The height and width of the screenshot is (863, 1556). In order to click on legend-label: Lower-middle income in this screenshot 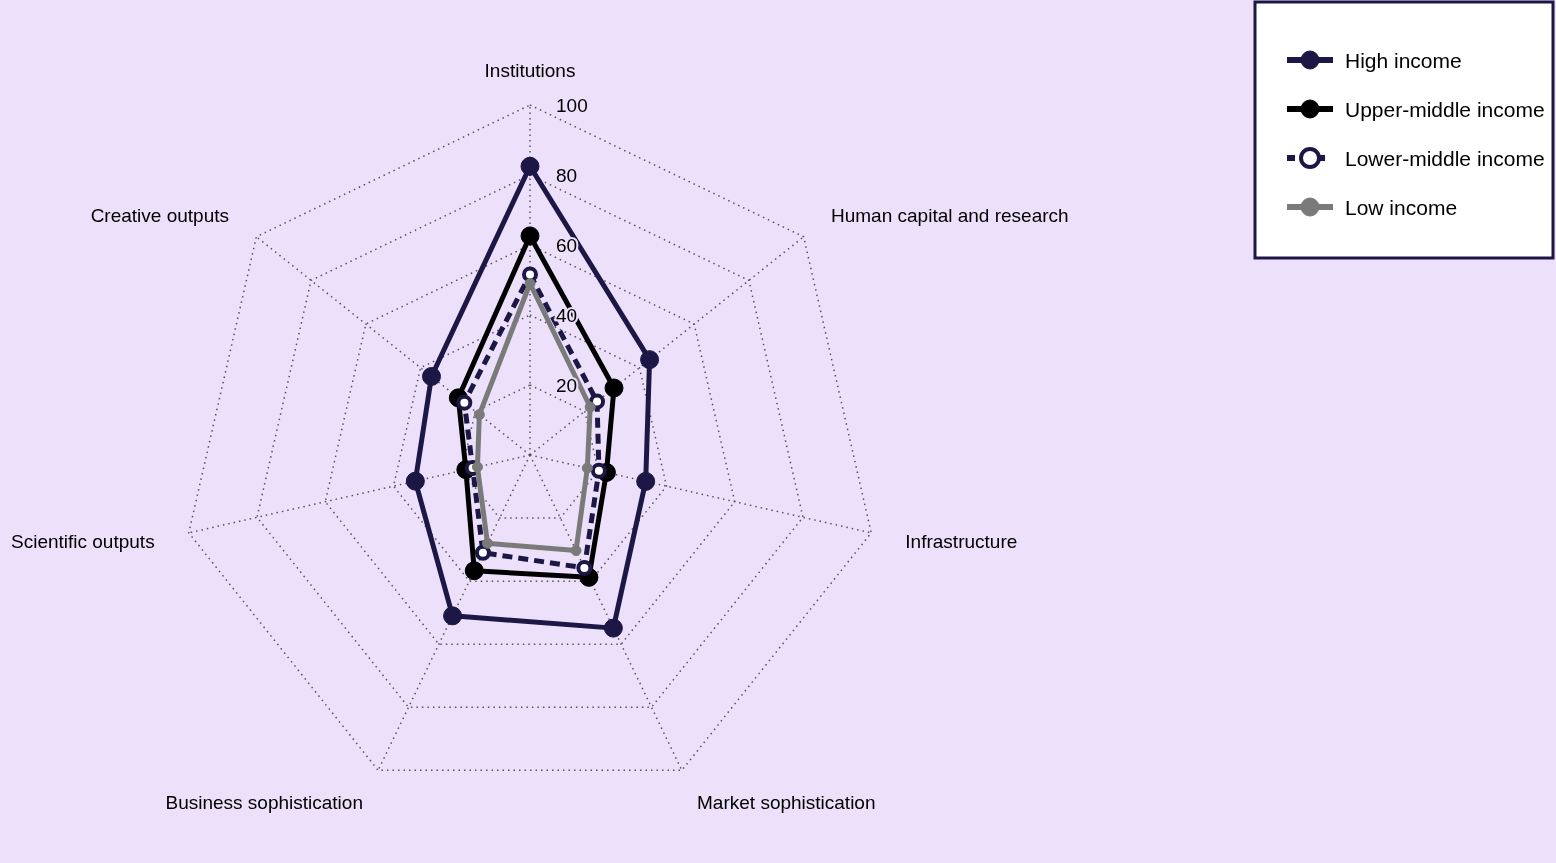, I will do `click(1445, 158)`.